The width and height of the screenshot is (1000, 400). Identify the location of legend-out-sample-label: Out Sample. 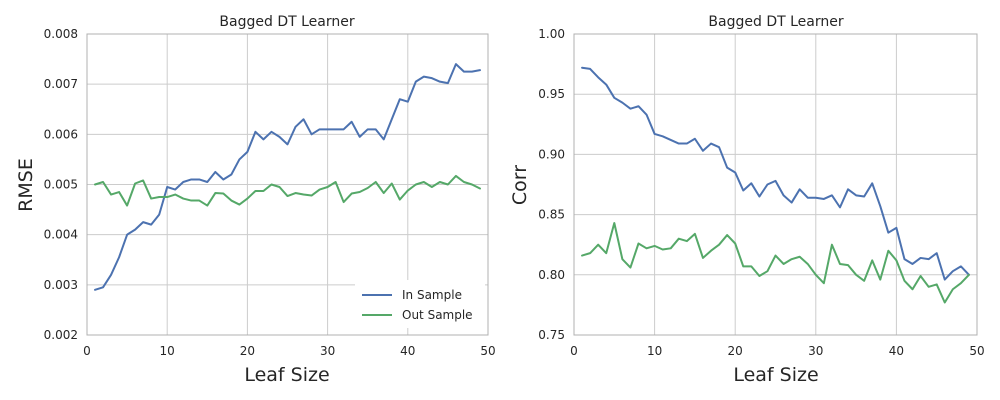
(437, 315).